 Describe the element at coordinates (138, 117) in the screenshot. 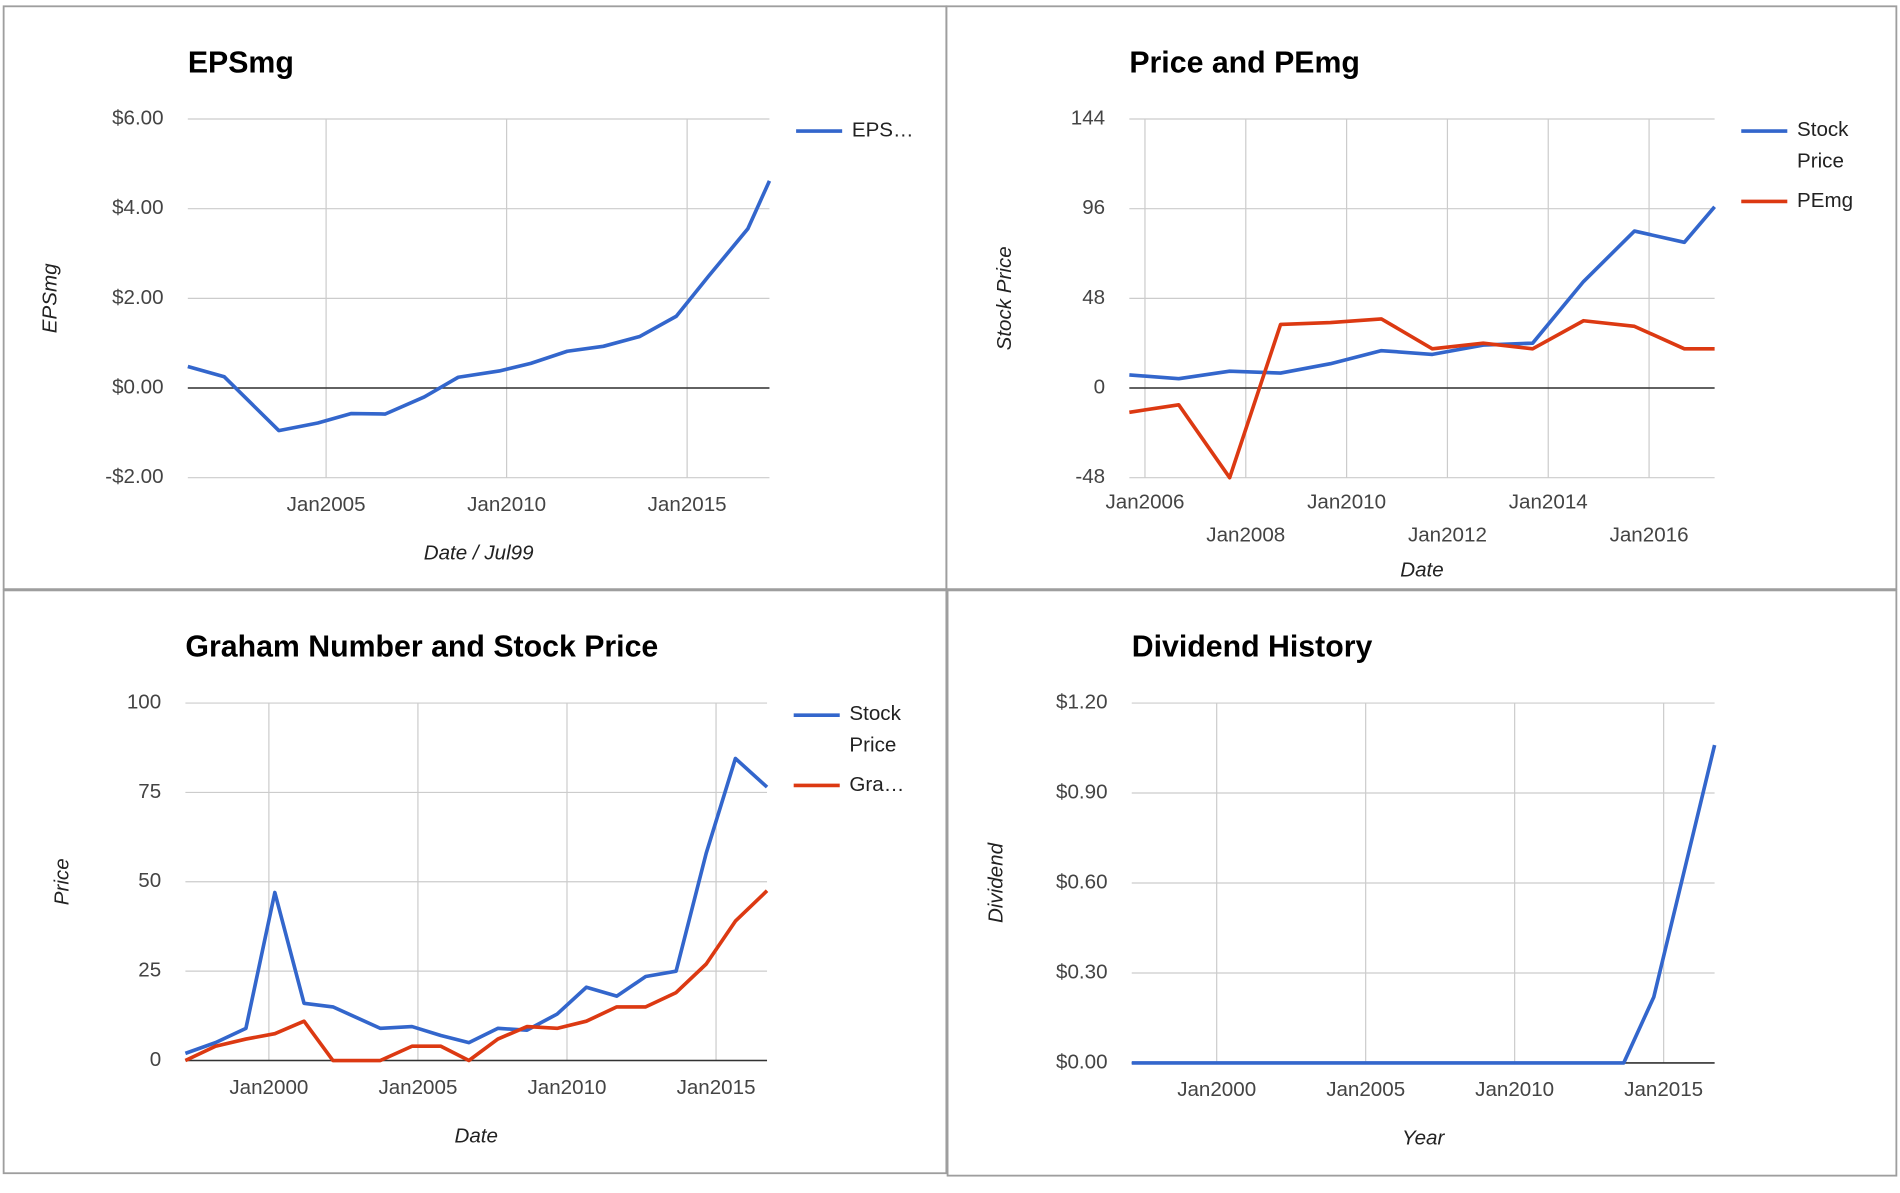

I see `y-tick-label: $6.00` at that location.